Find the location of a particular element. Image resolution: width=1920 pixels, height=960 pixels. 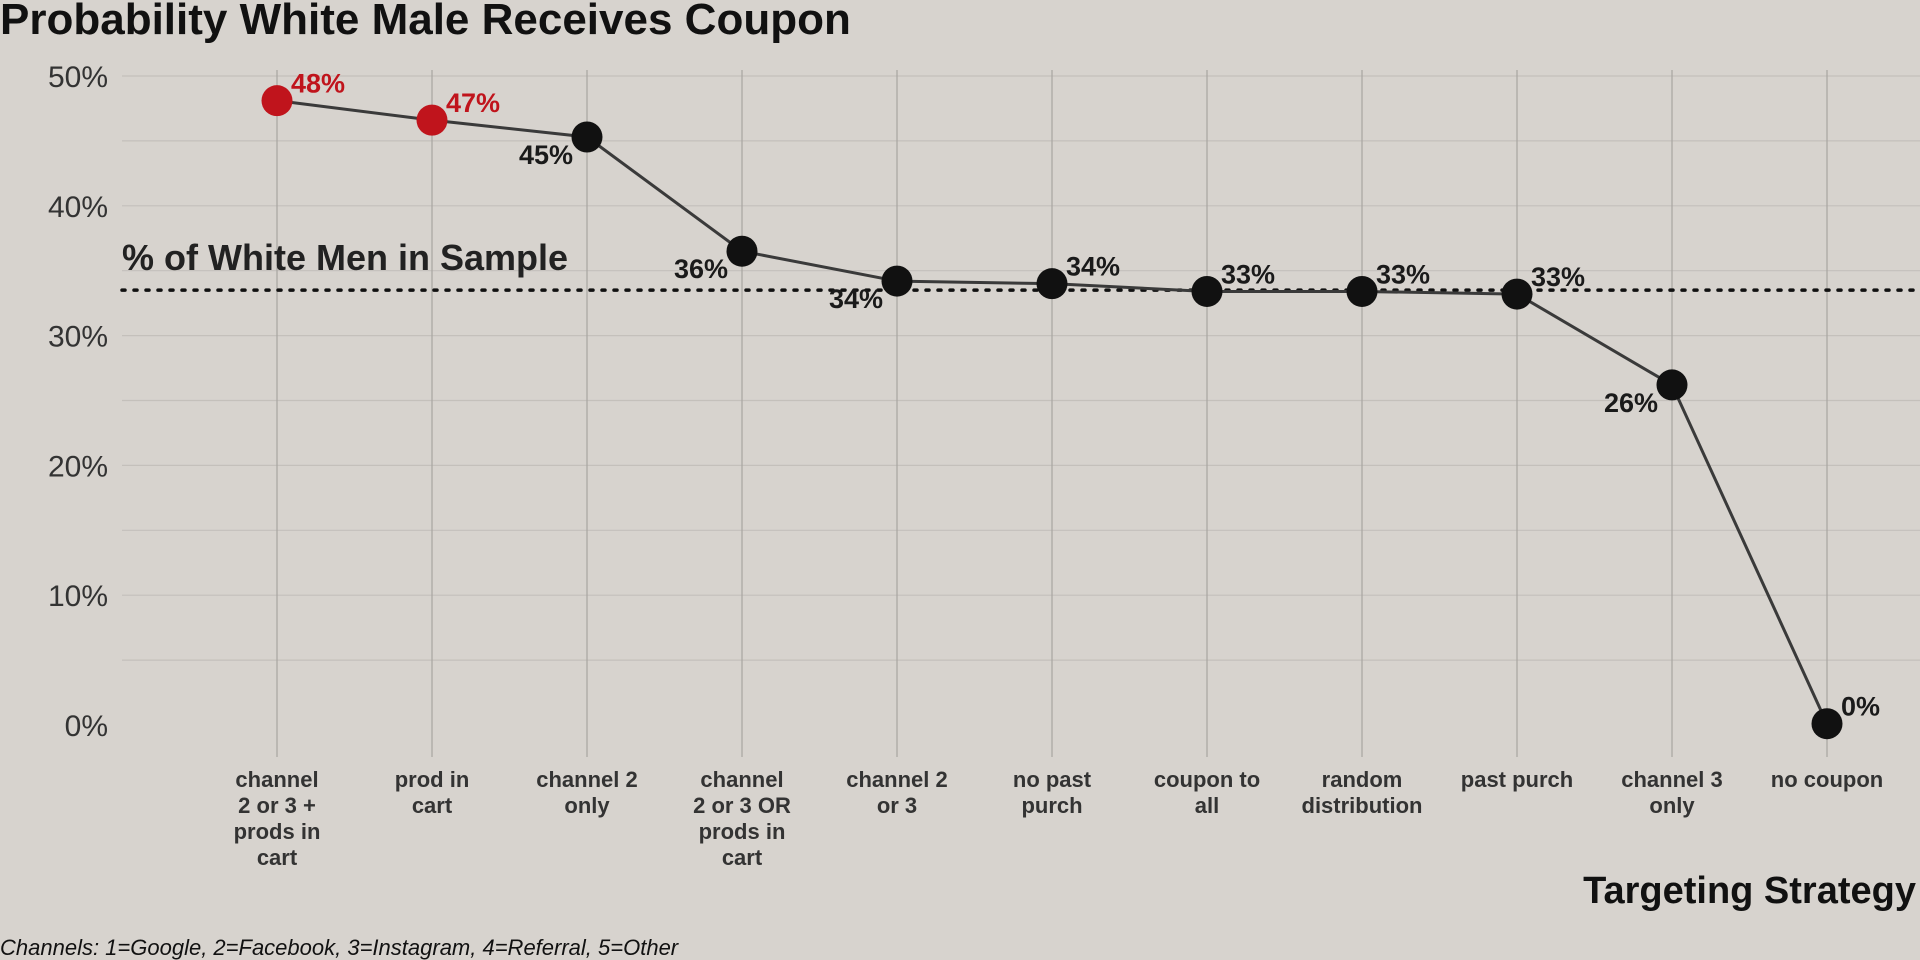

x-axis-label: Targeting Strategy is located at coordinates (1749, 891).